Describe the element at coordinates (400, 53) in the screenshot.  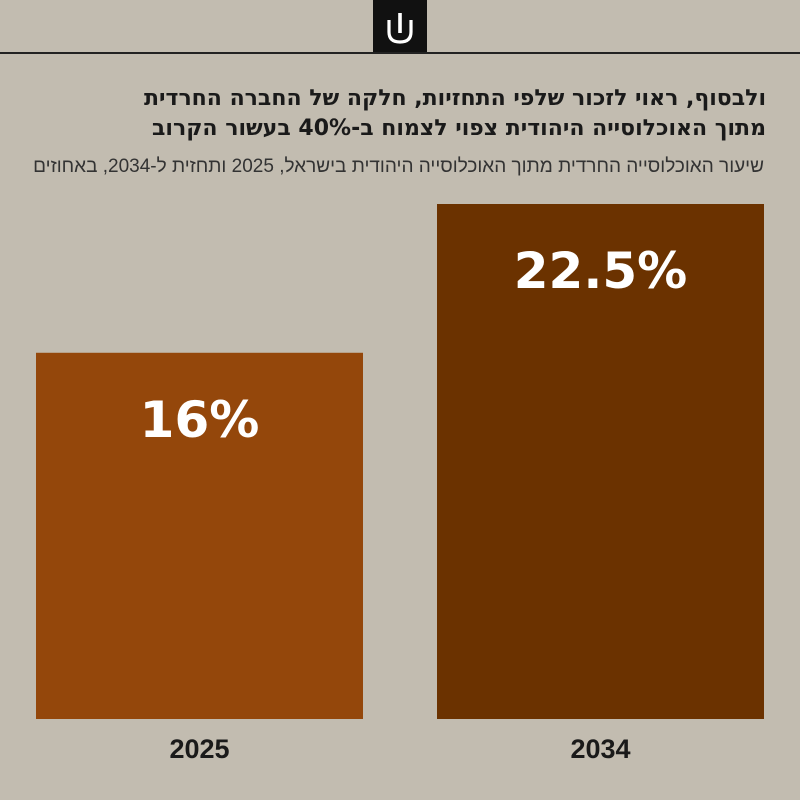
I see `header-divider` at that location.